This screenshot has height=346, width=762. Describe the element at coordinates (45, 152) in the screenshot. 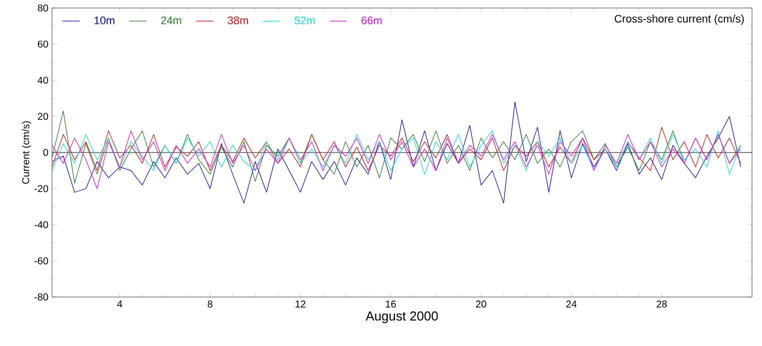

I see `y-tick-label: 0` at that location.